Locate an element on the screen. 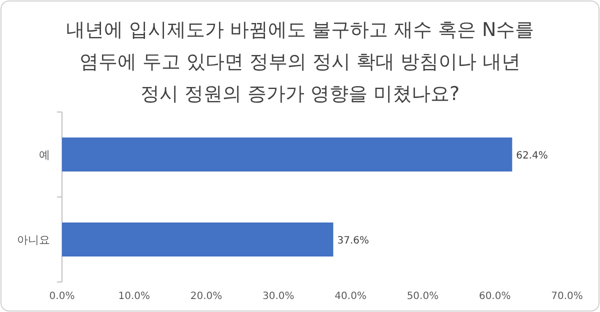 Image resolution: width=600 pixels, height=312 pixels. x-tick-label: 0.0% is located at coordinates (62, 296).